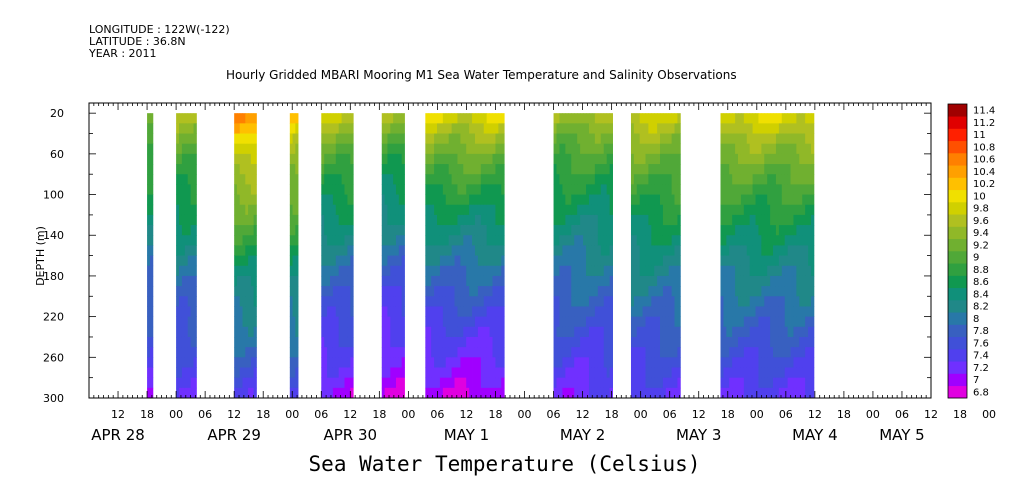  What do you see at coordinates (960, 414) in the screenshot?
I see `x-hour-label: 18` at bounding box center [960, 414].